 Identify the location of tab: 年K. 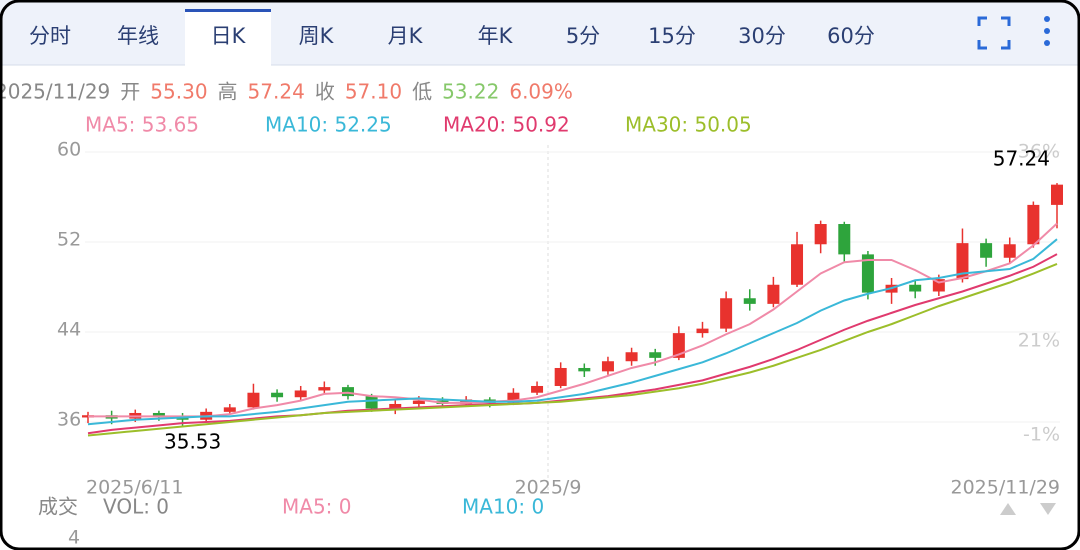
(496, 36).